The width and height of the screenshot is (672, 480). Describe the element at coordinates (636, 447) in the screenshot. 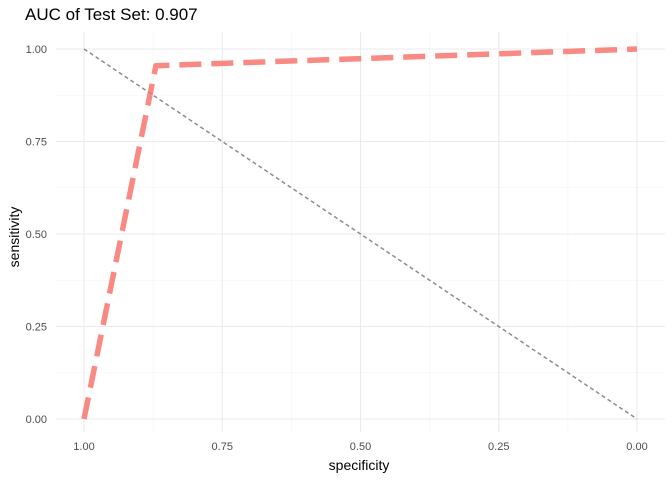

I see `x-tick-label: 0.00` at that location.